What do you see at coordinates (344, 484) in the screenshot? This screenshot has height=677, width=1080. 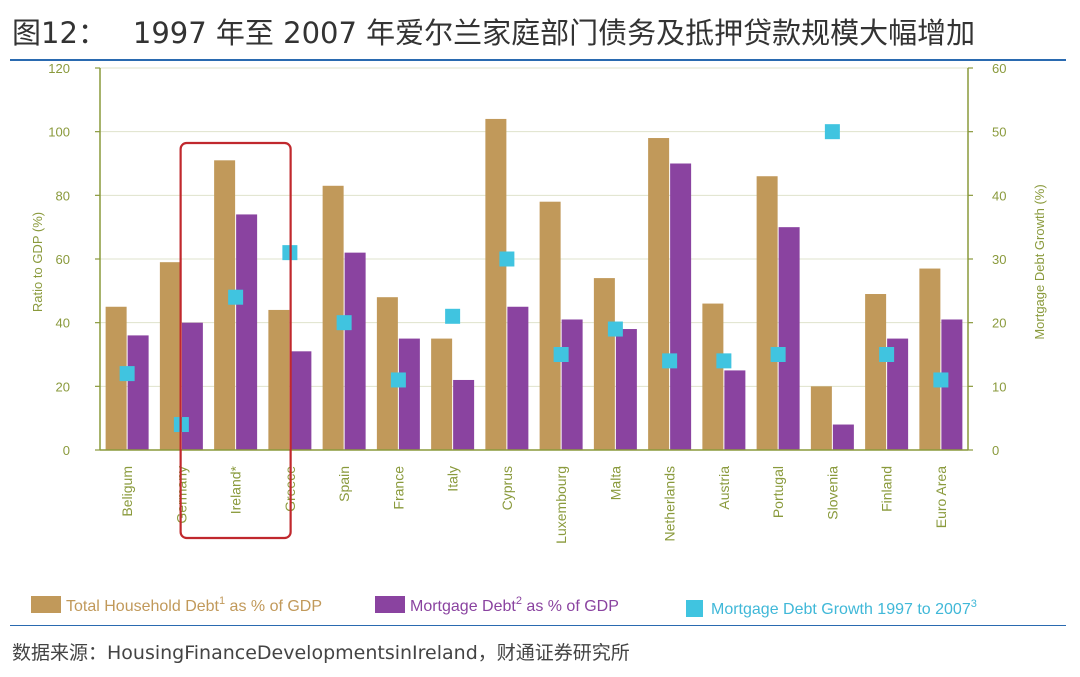 I see `x-tick-label: Spain` at bounding box center [344, 484].